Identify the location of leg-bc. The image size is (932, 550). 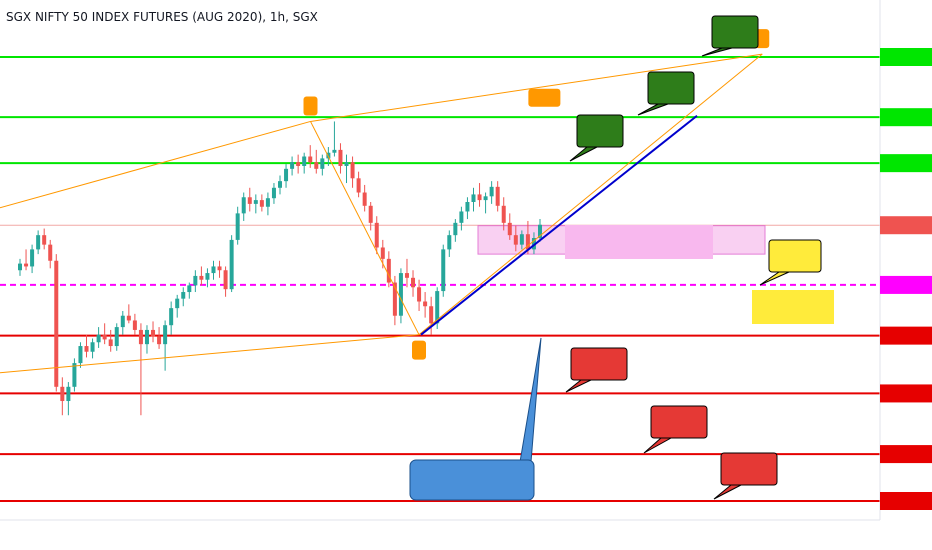
(365, 228).